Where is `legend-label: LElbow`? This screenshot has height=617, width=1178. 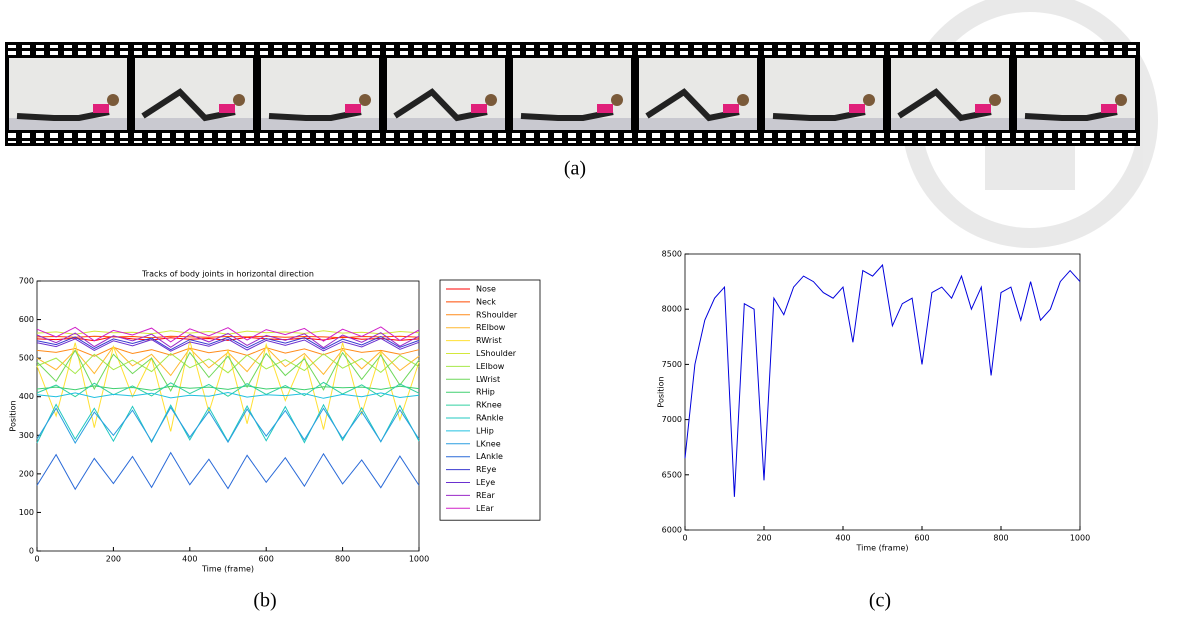 legend-label: LElbow is located at coordinates (490, 366).